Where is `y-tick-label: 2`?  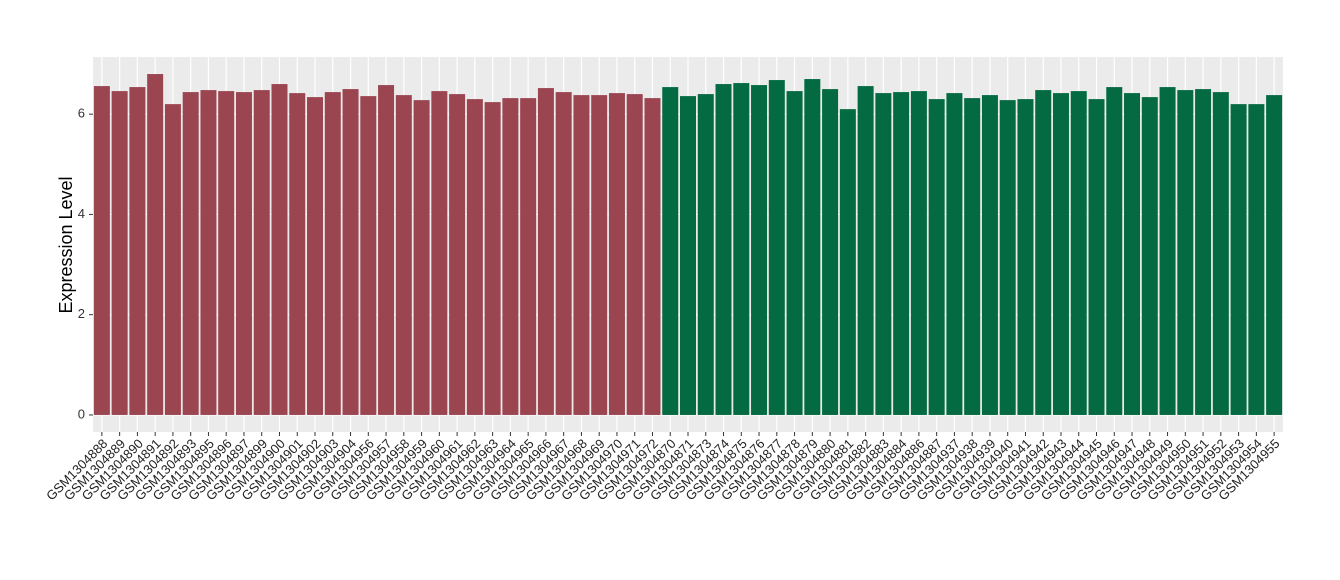
y-tick-label: 2 is located at coordinates (81, 313).